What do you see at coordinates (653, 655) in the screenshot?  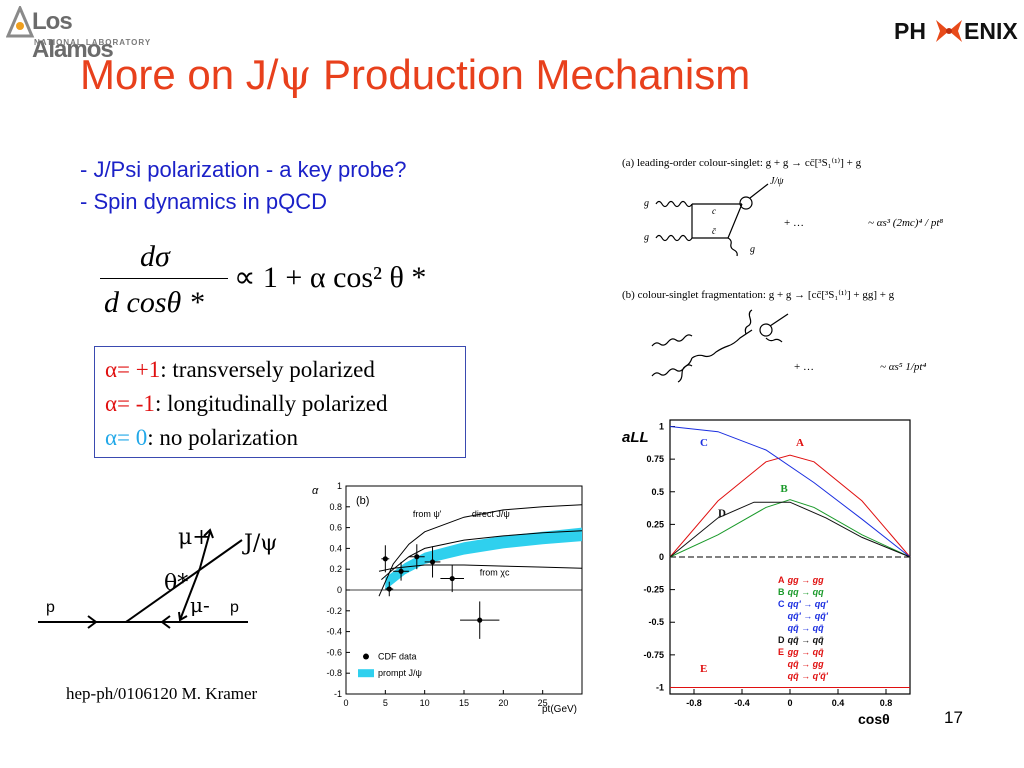 I see `y-tick-label: -0.75` at bounding box center [653, 655].